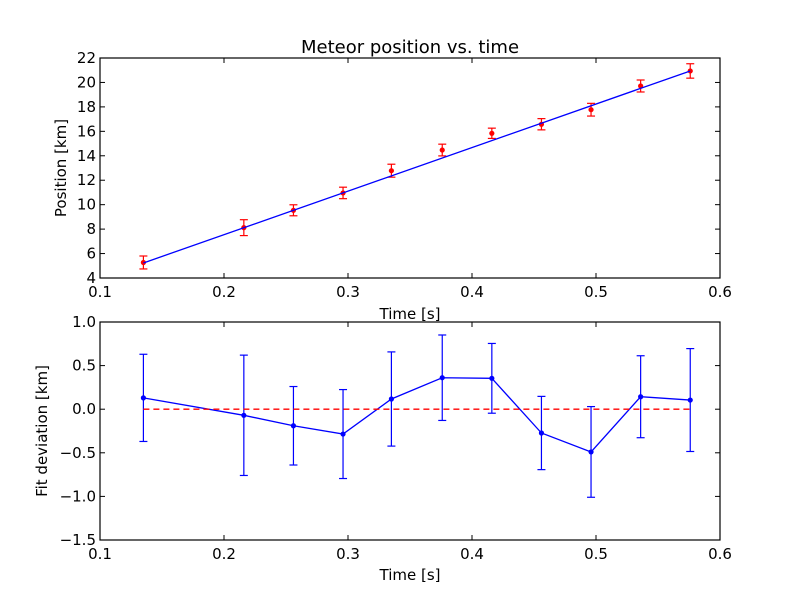 The width and height of the screenshot is (800, 600). I want to click on chart-title: Meteor position vs. time, so click(410, 47).